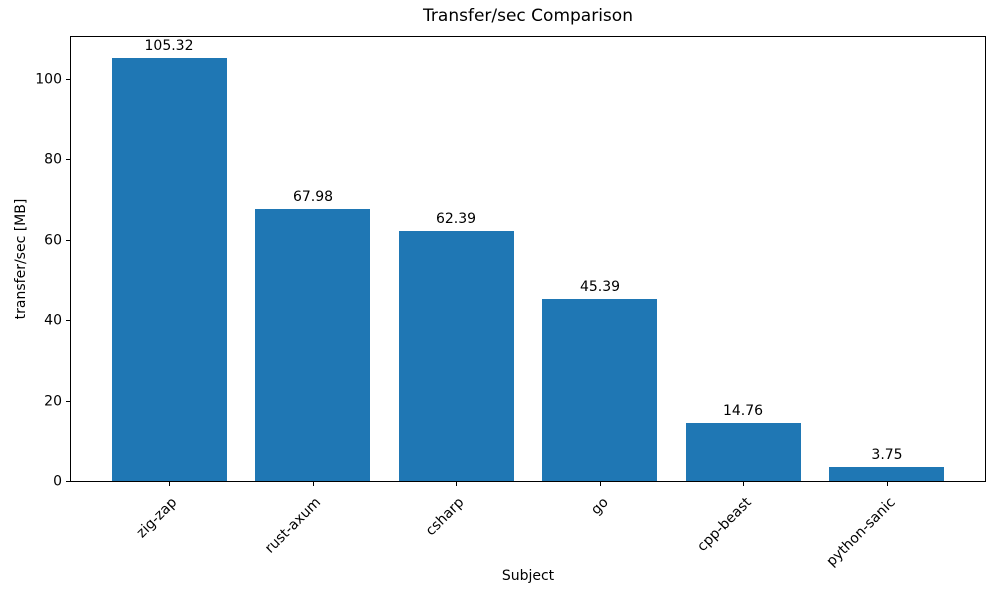 The image size is (1000, 600). I want to click on bar-csharp, so click(456, 356).